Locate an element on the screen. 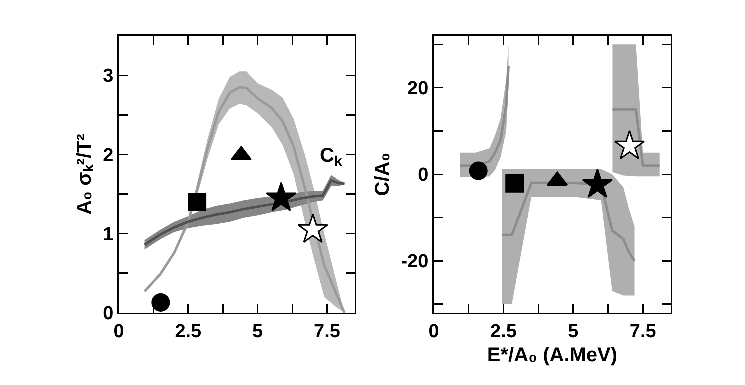  y-tick-label: -20 is located at coordinates (415, 262).